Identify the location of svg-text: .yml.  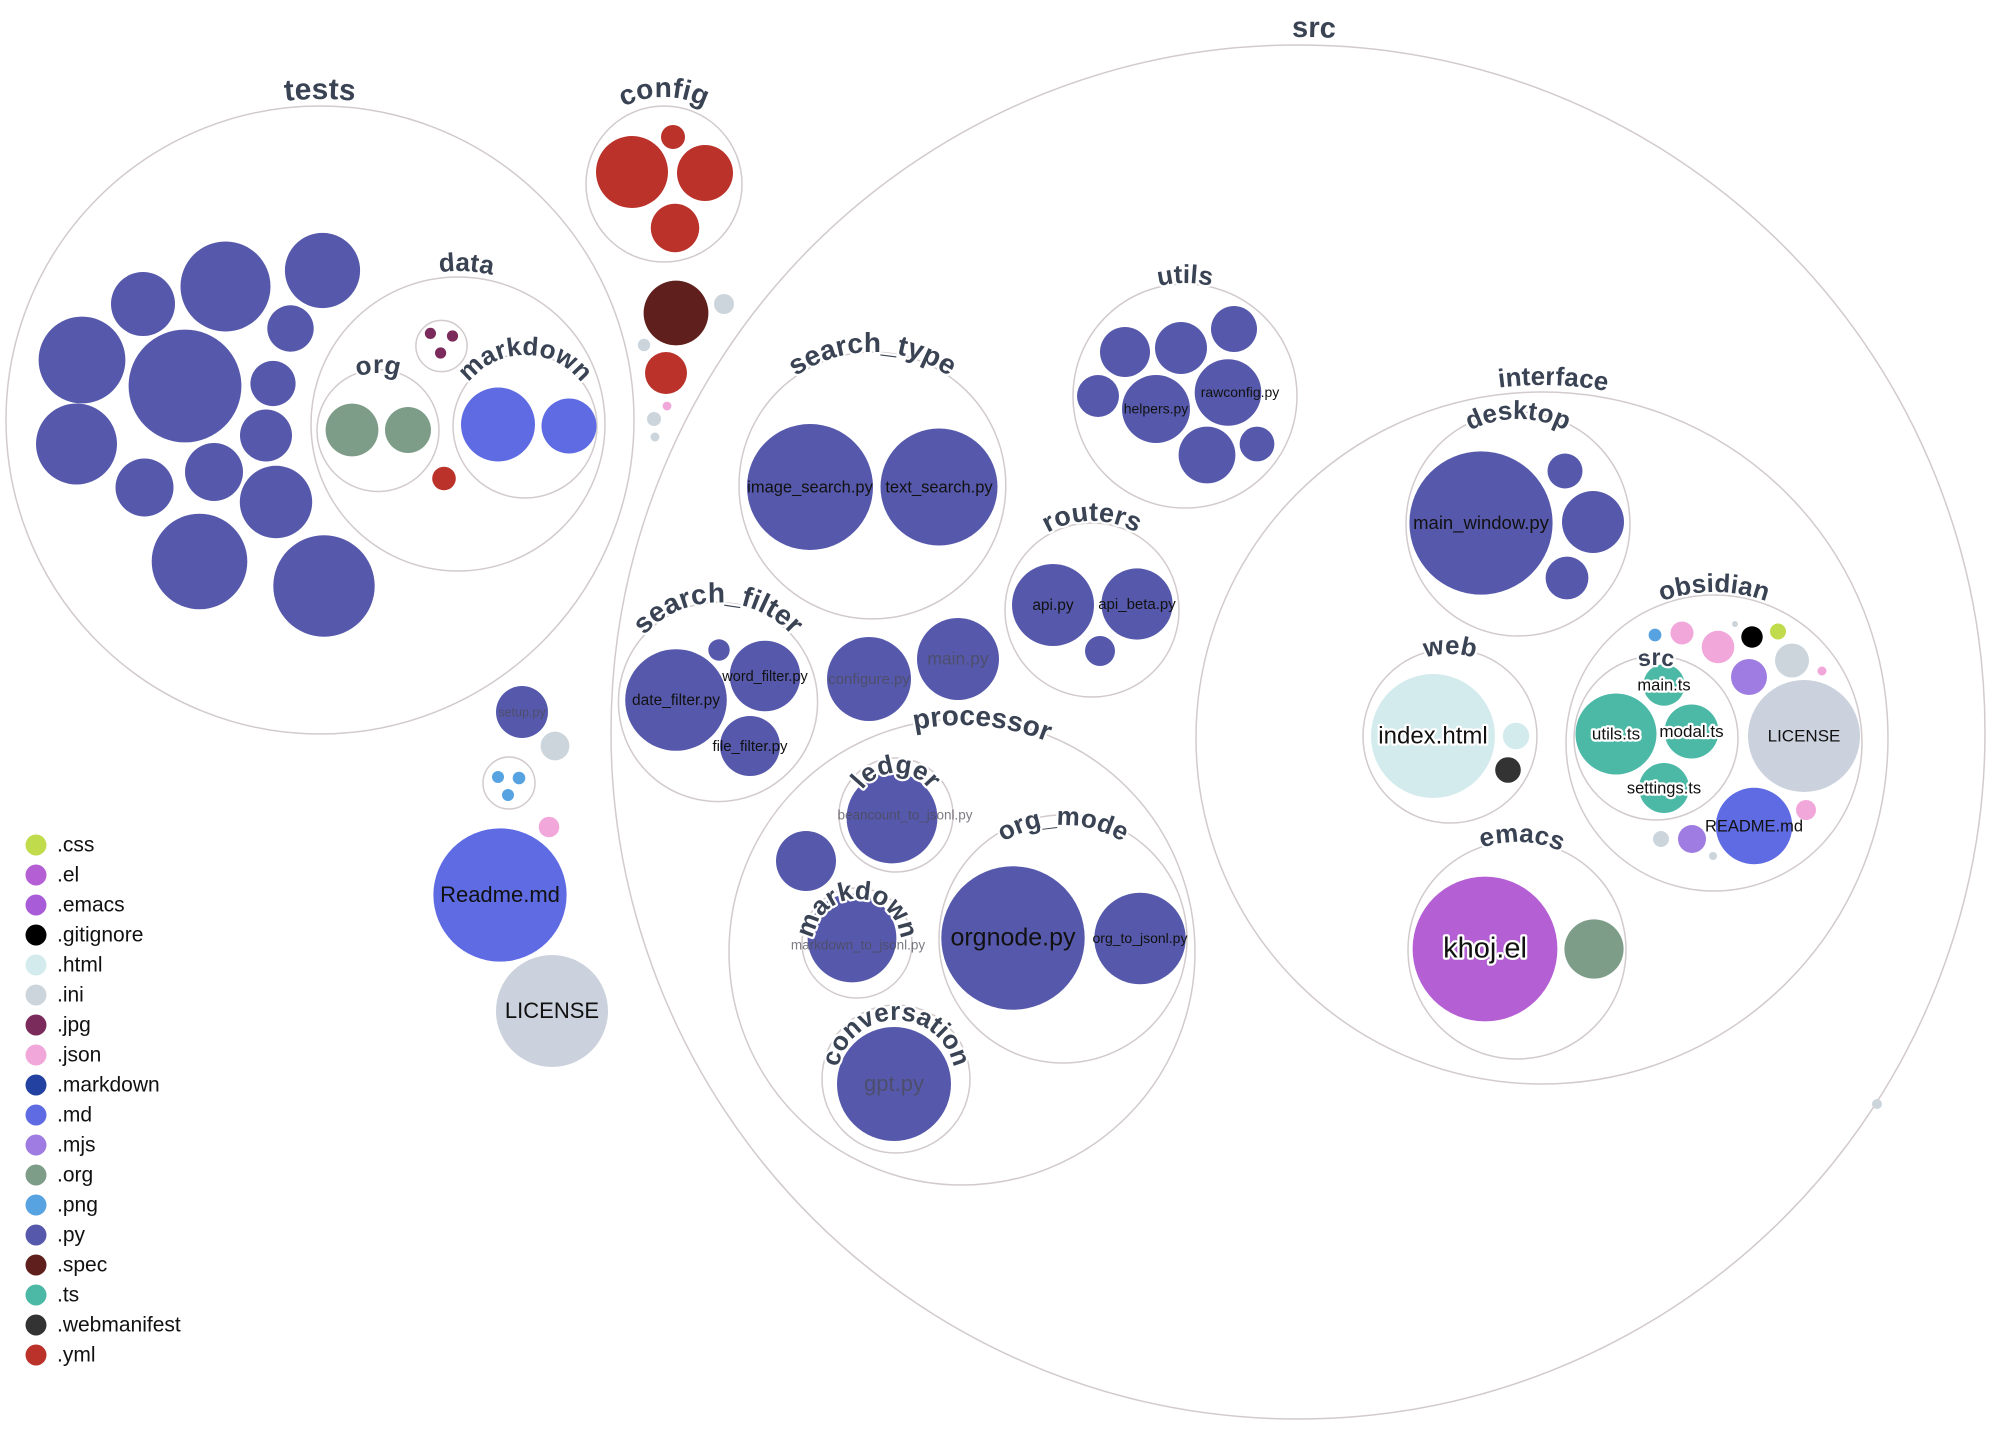
(76, 1355).